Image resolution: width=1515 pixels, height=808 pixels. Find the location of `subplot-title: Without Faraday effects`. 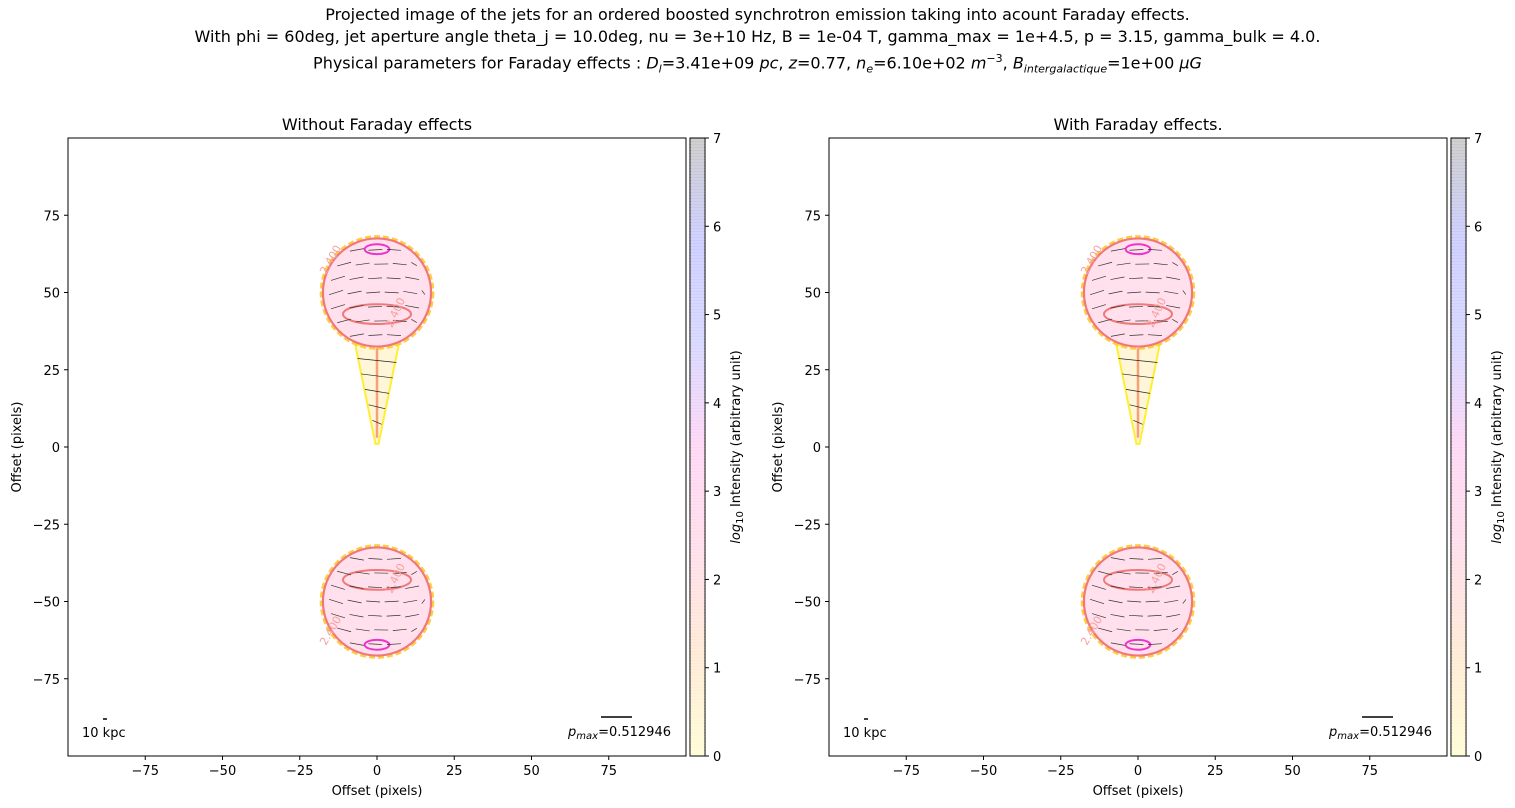

subplot-title: Without Faraday effects is located at coordinates (377, 124).